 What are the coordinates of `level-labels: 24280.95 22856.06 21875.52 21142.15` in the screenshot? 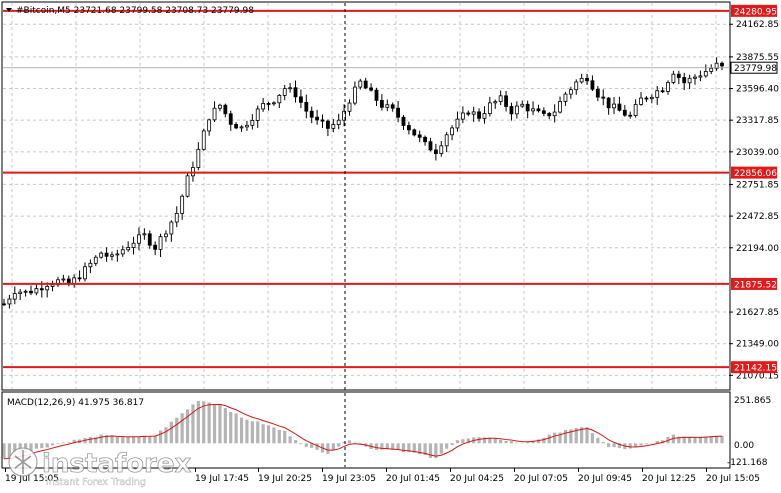 It's located at (754, 189).